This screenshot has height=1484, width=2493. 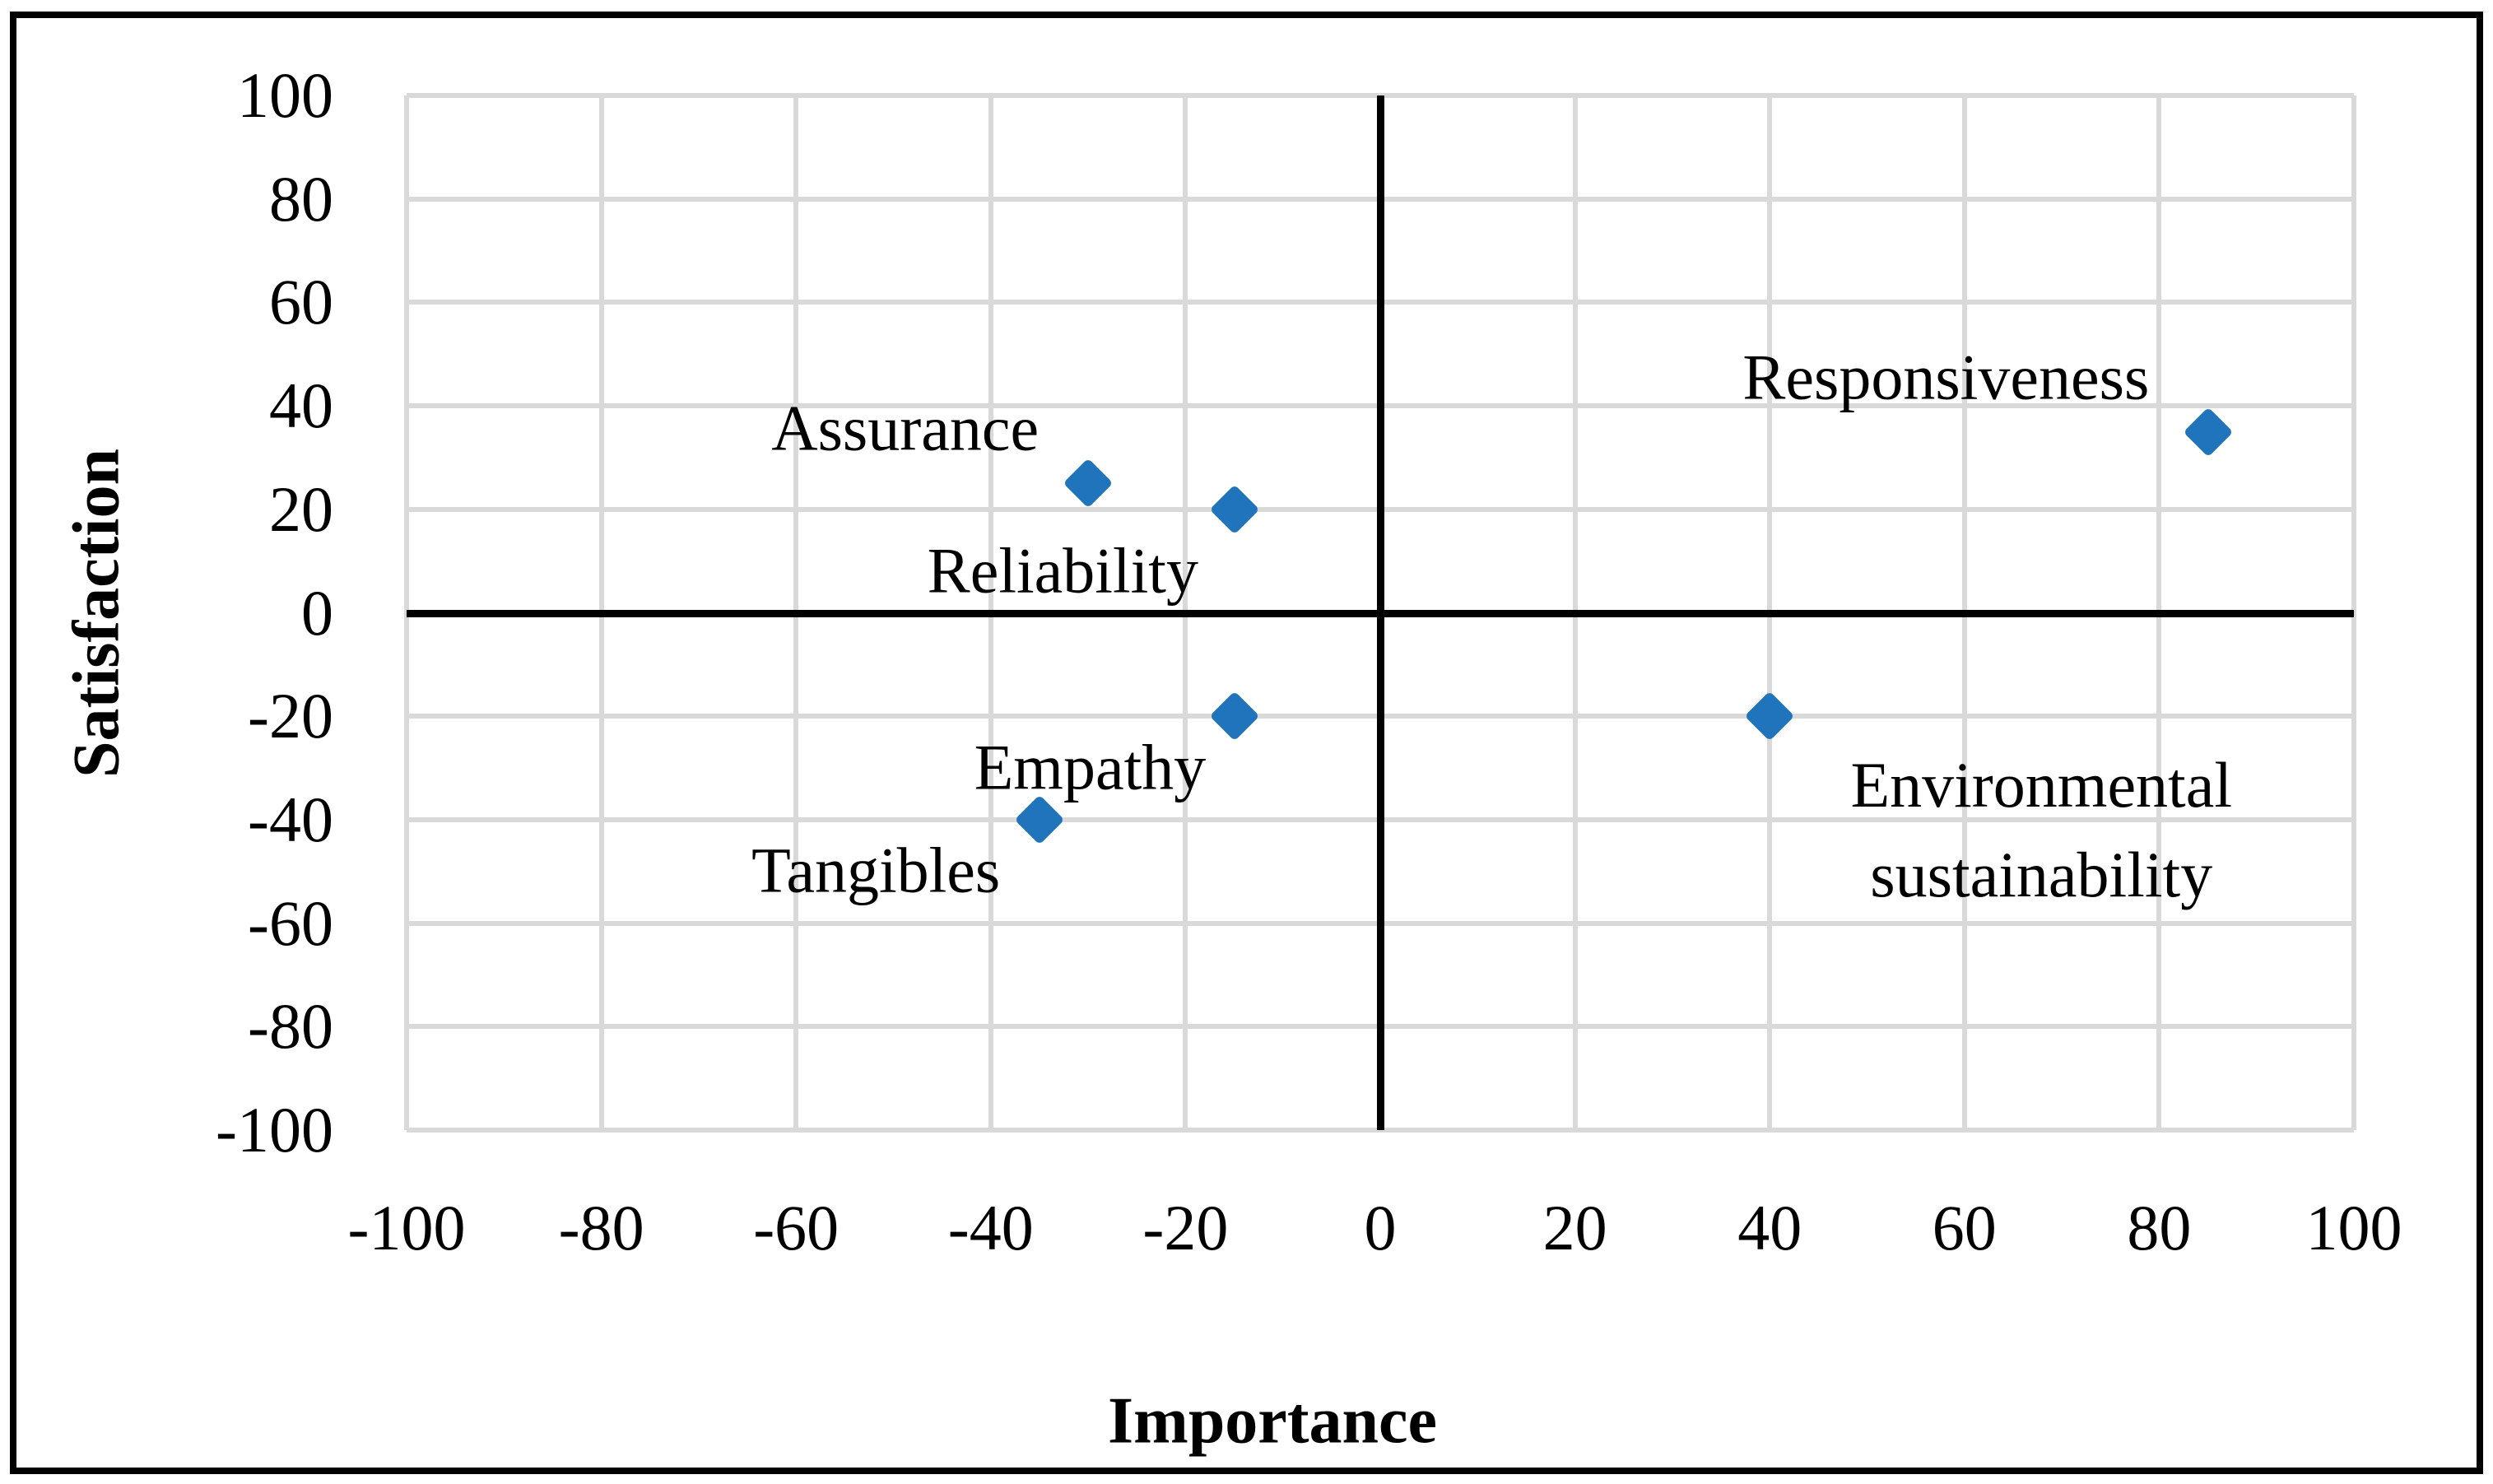 What do you see at coordinates (2208, 432) in the screenshot?
I see `data-point-responsiveness` at bounding box center [2208, 432].